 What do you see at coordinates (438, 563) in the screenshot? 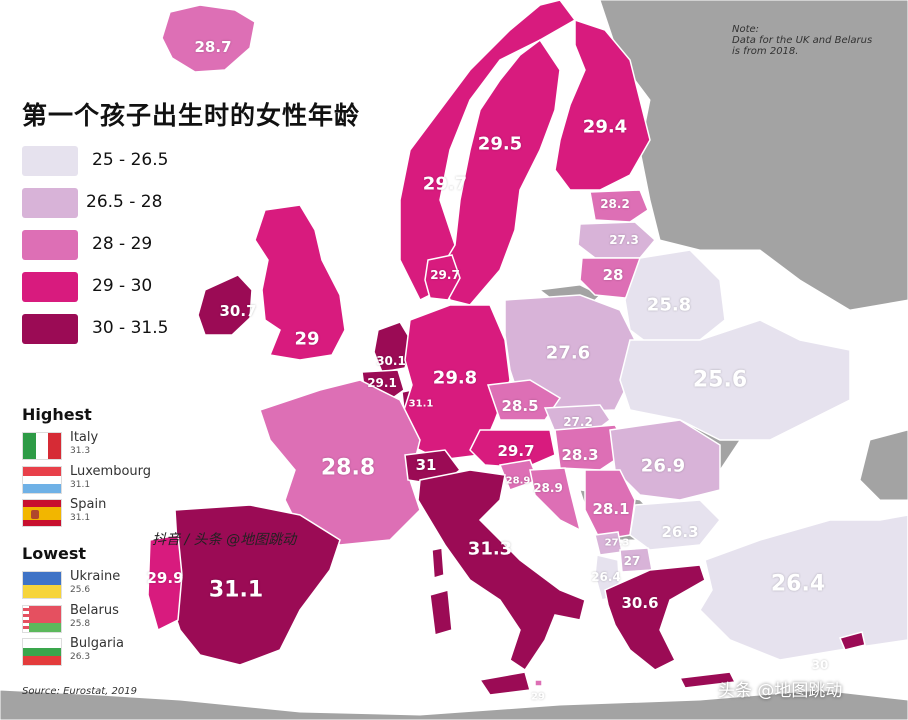
I see `country-corsica` at bounding box center [438, 563].